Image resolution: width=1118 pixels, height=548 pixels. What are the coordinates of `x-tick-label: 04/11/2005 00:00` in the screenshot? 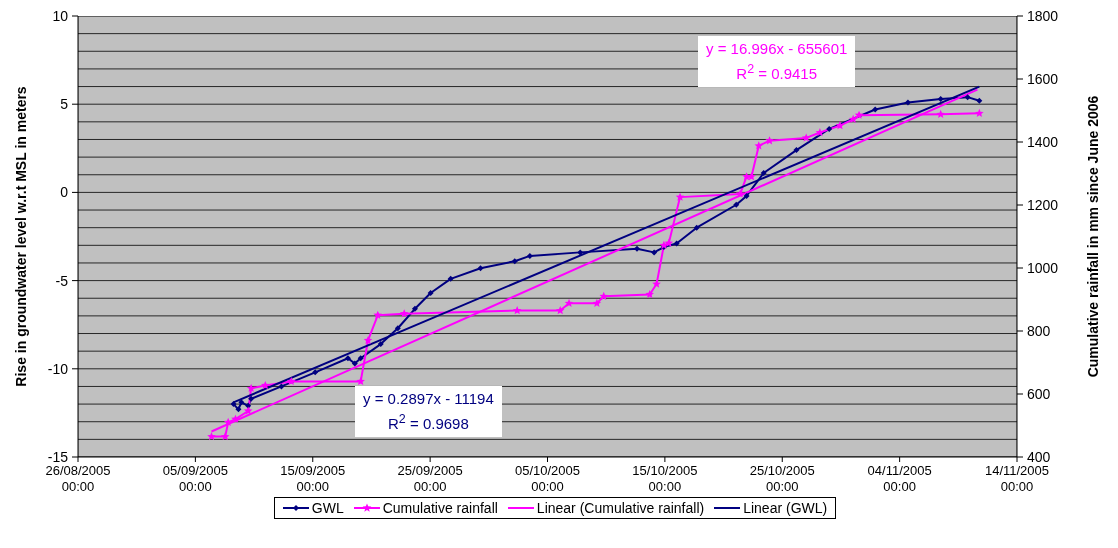 It's located at (899, 478).